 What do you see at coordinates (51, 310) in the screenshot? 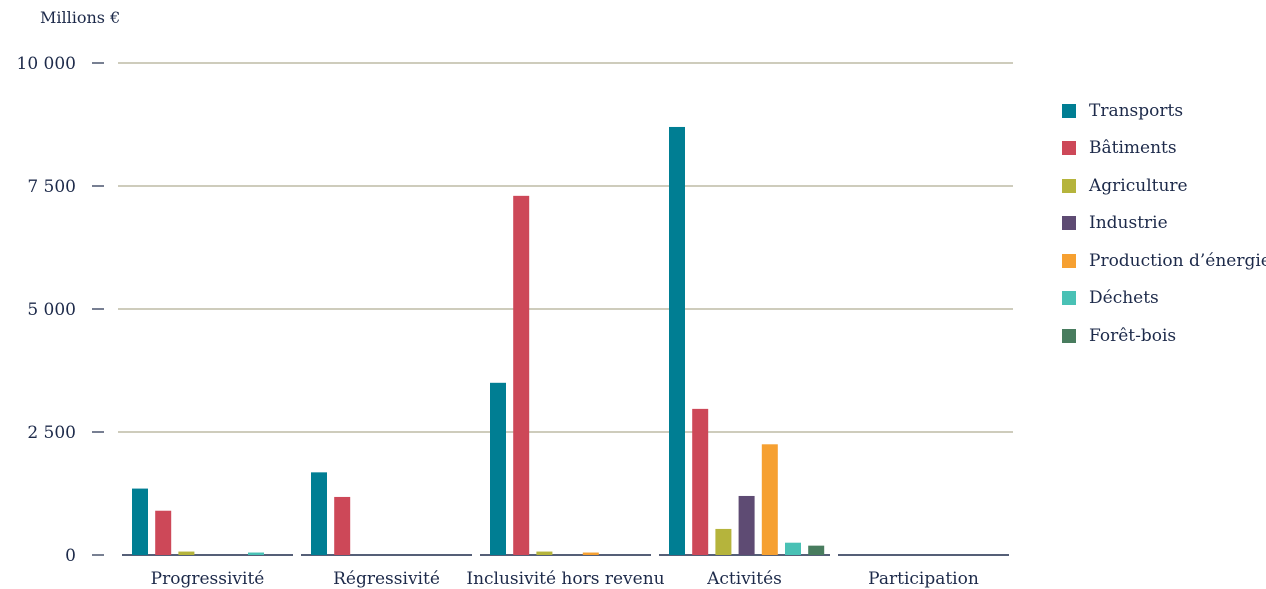
I see `y-tick-label: 5 000` at bounding box center [51, 310].